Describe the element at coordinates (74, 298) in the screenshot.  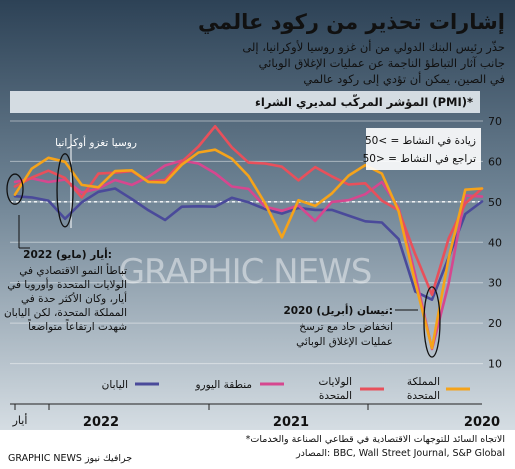
I see `may2022-line-3: أيار، وكان الأكثر حدة في` at that location.